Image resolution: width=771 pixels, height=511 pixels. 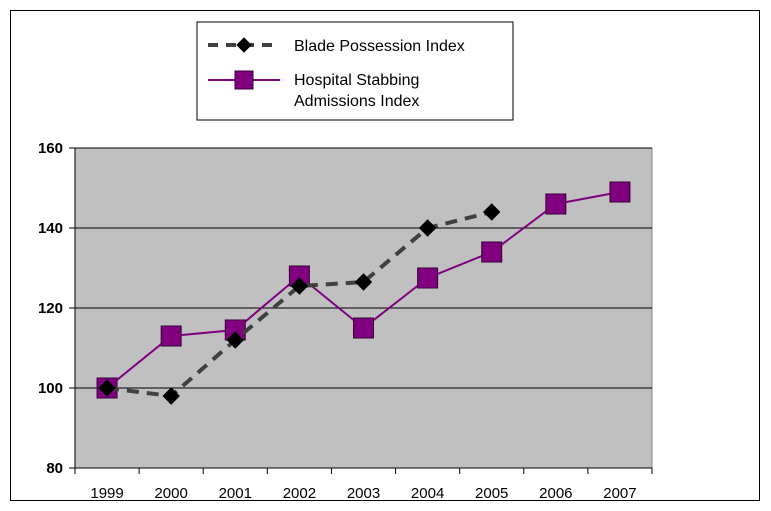 I want to click on x-axis-ticks: 1999 2000 2001 2002 2003 2004 2005 2006 2007, so click(x=363, y=485).